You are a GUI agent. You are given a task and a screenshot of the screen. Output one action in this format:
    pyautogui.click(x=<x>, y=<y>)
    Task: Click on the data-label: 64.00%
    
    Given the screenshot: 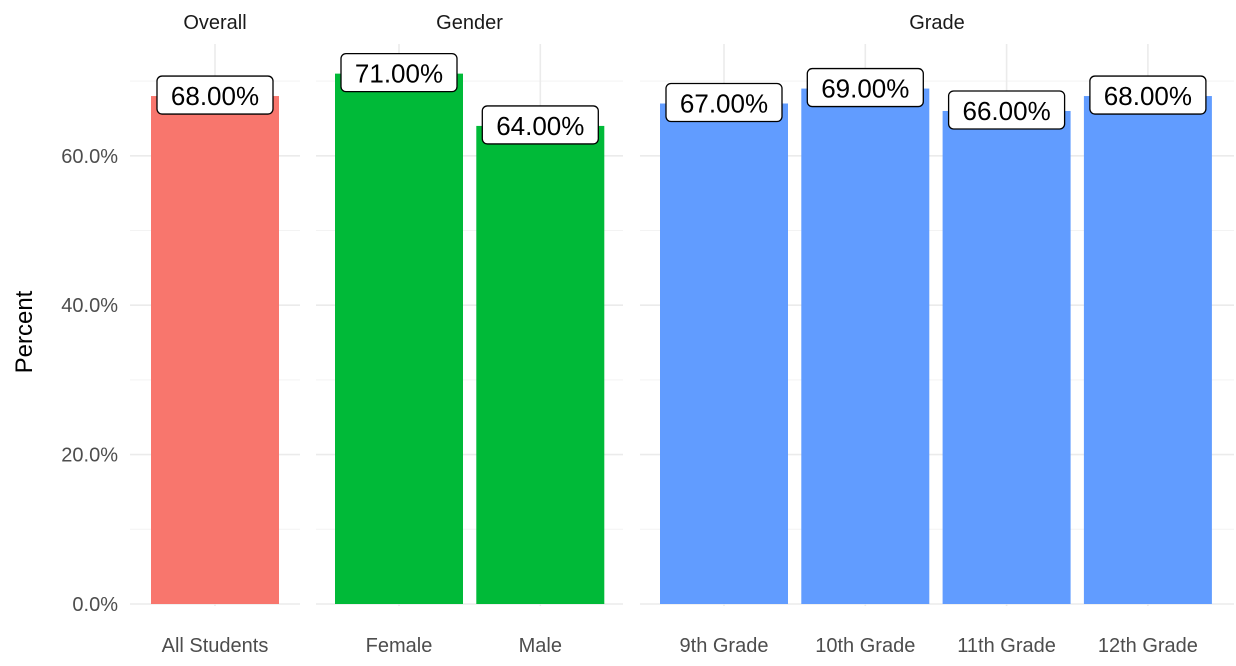 What is the action you would take?
    pyautogui.click(x=540, y=126)
    